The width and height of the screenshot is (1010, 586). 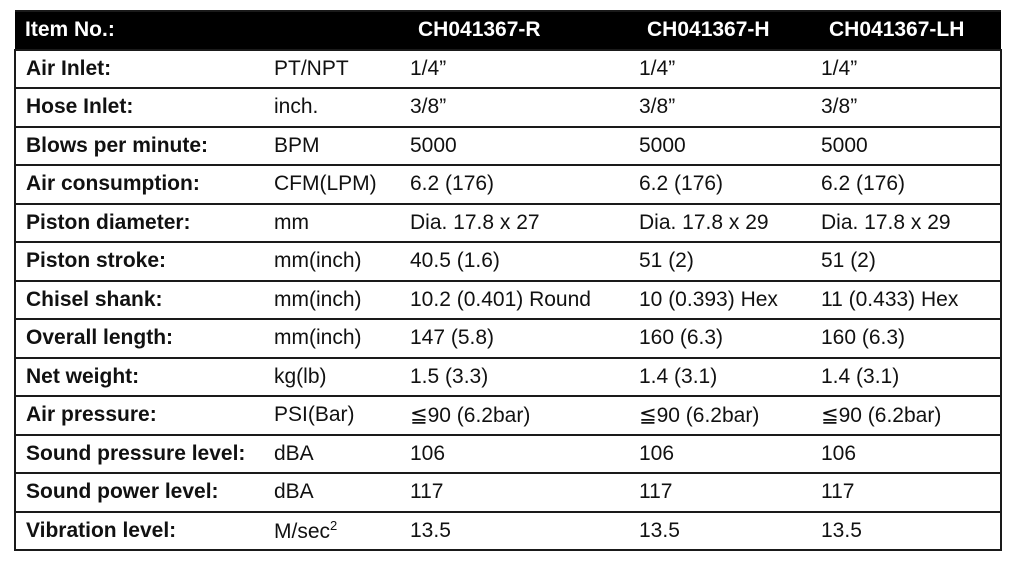 What do you see at coordinates (143, 68) in the screenshot?
I see `row-label: Air Inlet:` at bounding box center [143, 68].